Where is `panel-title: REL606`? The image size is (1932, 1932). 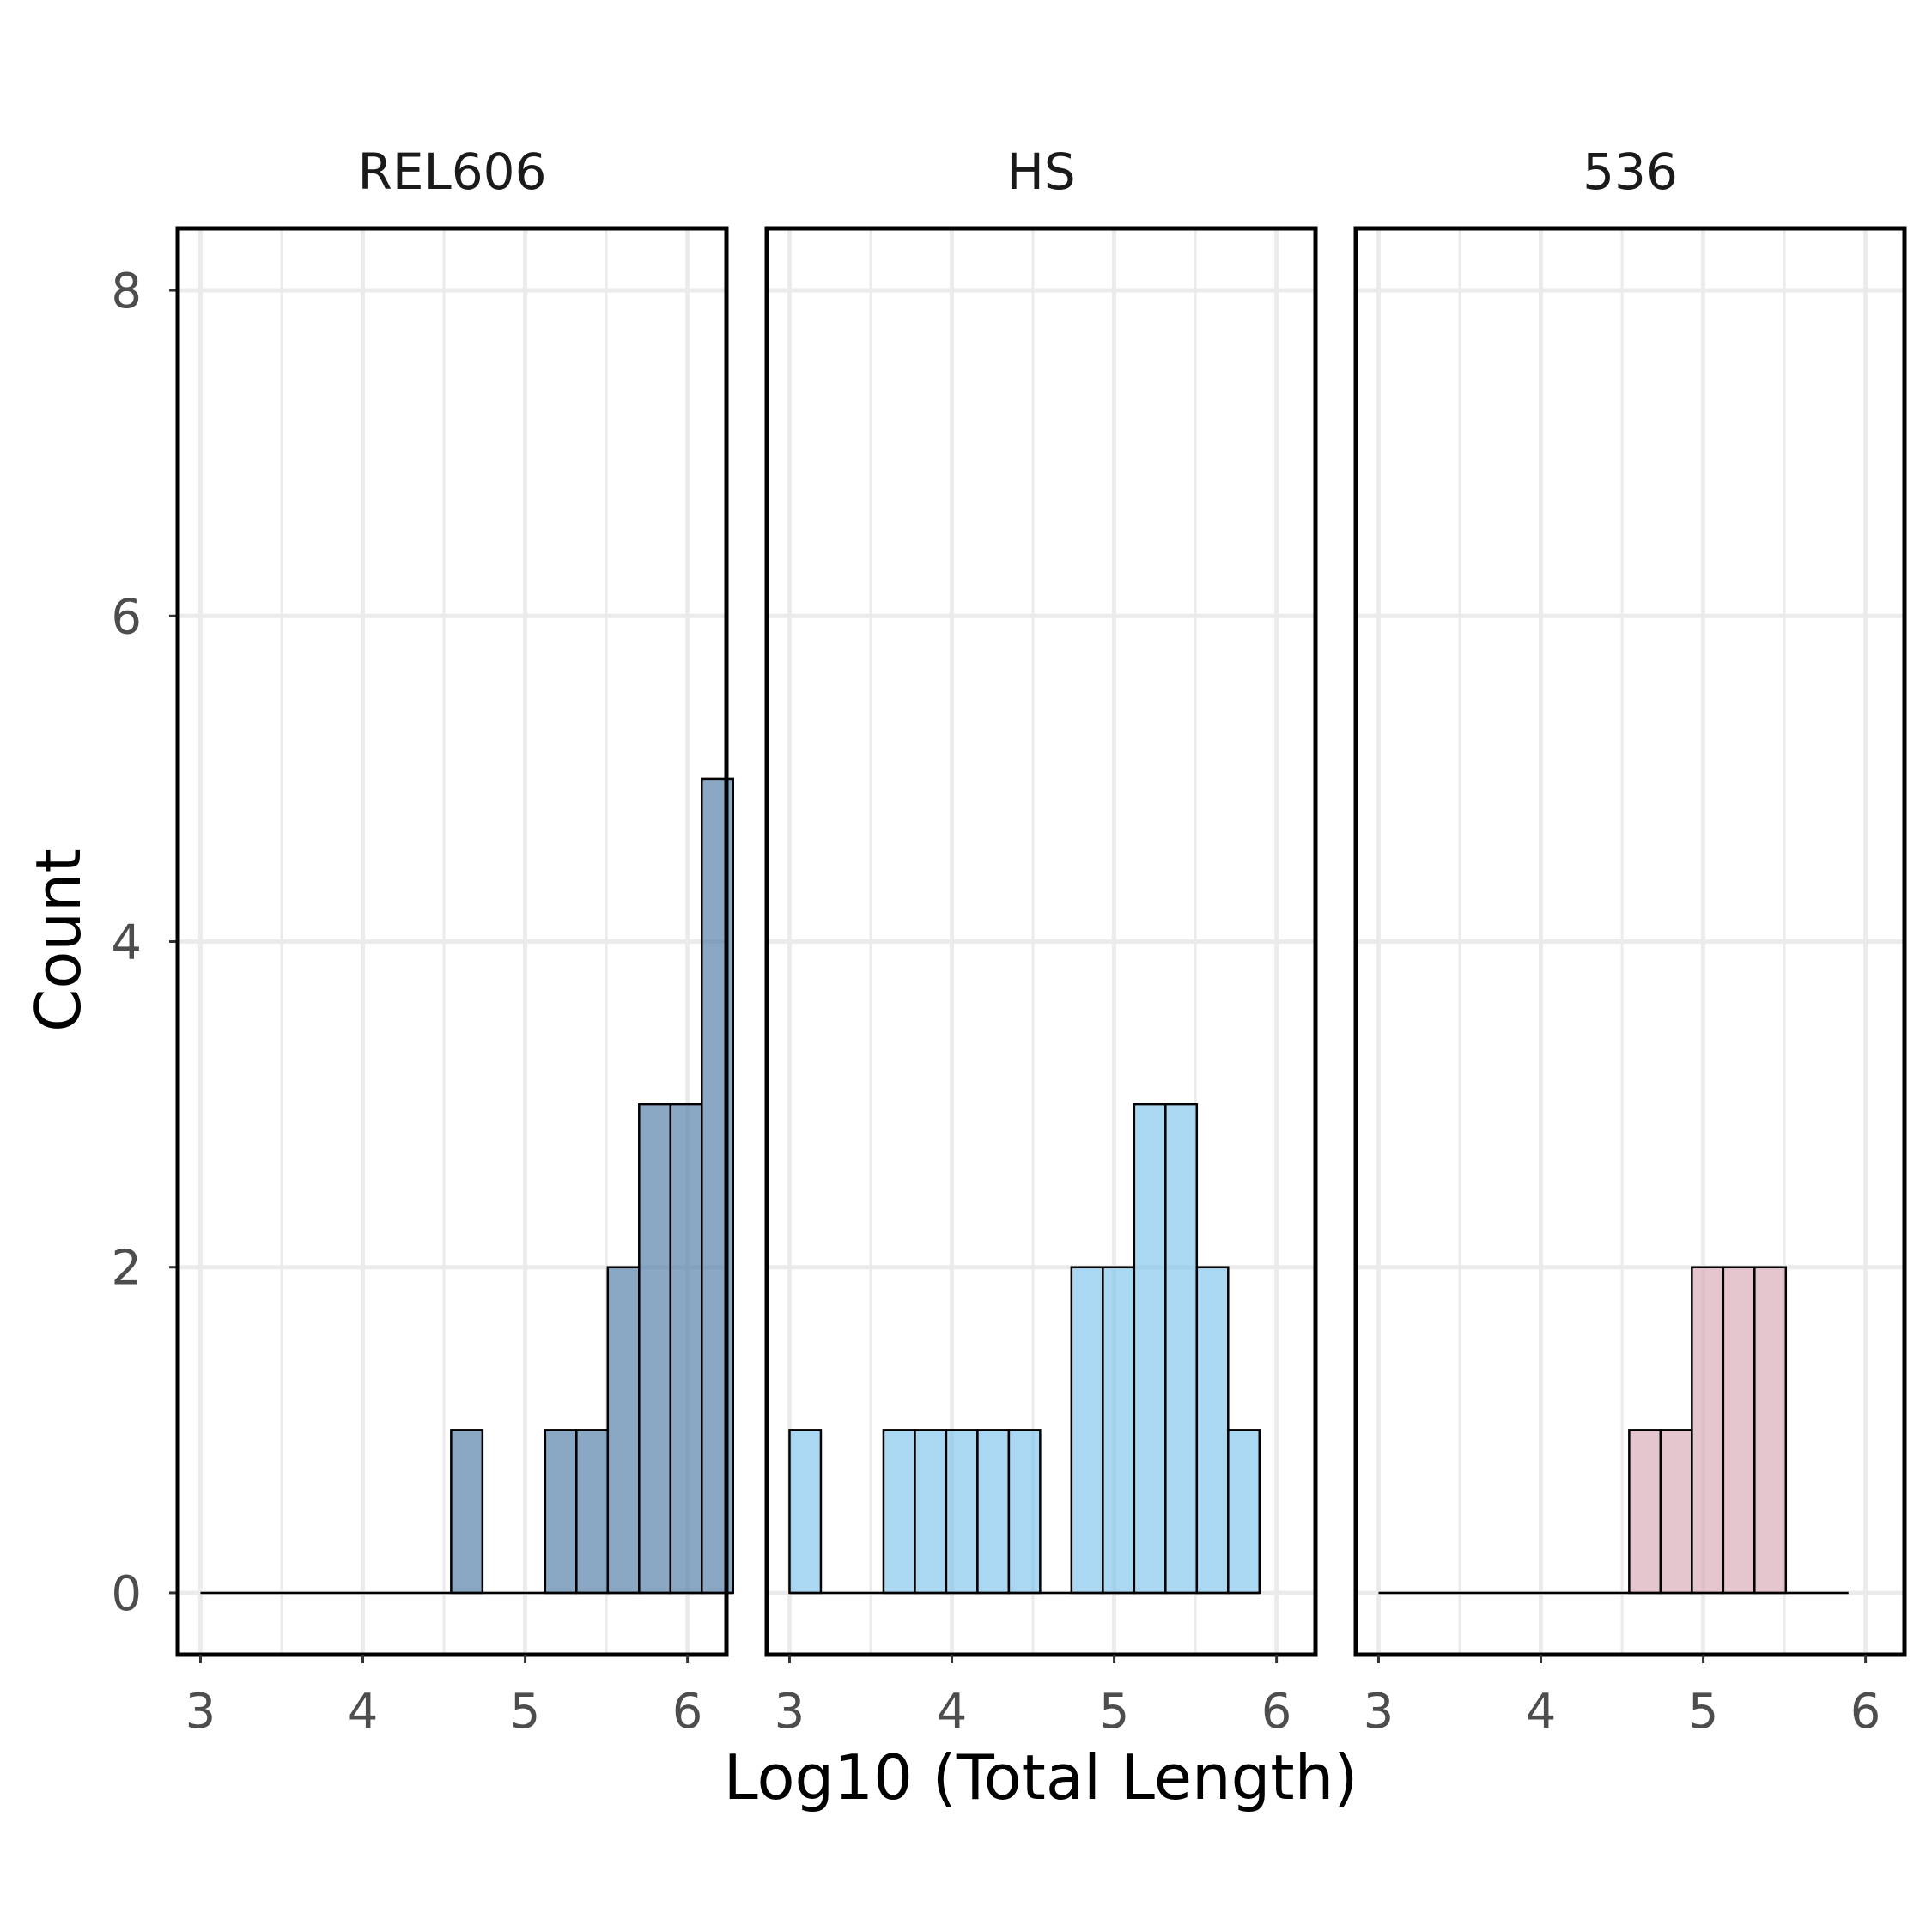 panel-title: REL606 is located at coordinates (452, 172).